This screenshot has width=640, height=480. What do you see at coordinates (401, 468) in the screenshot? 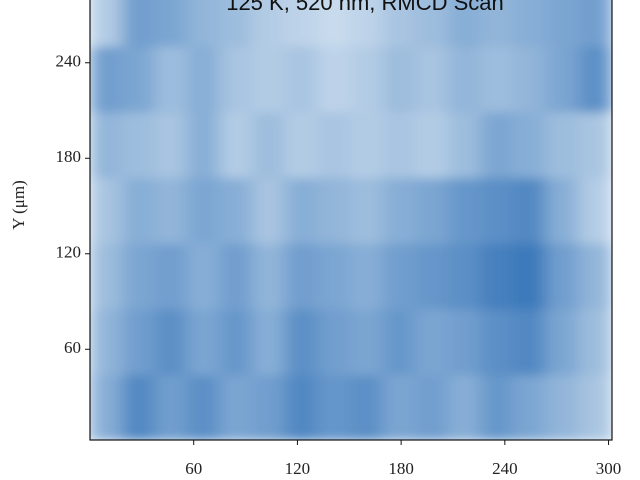
I see `x-tick-label: 180` at bounding box center [401, 468].